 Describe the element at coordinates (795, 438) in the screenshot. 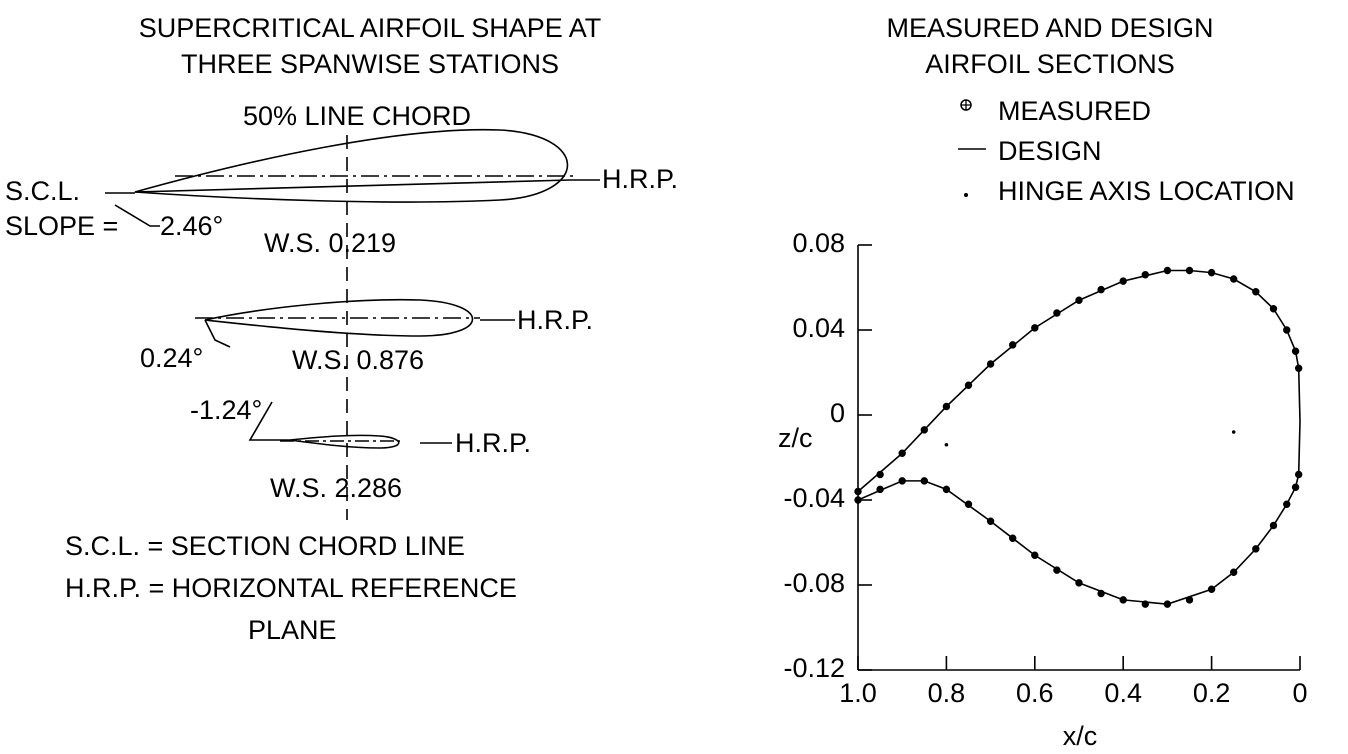

I see `y-axis-label: z/c` at that location.